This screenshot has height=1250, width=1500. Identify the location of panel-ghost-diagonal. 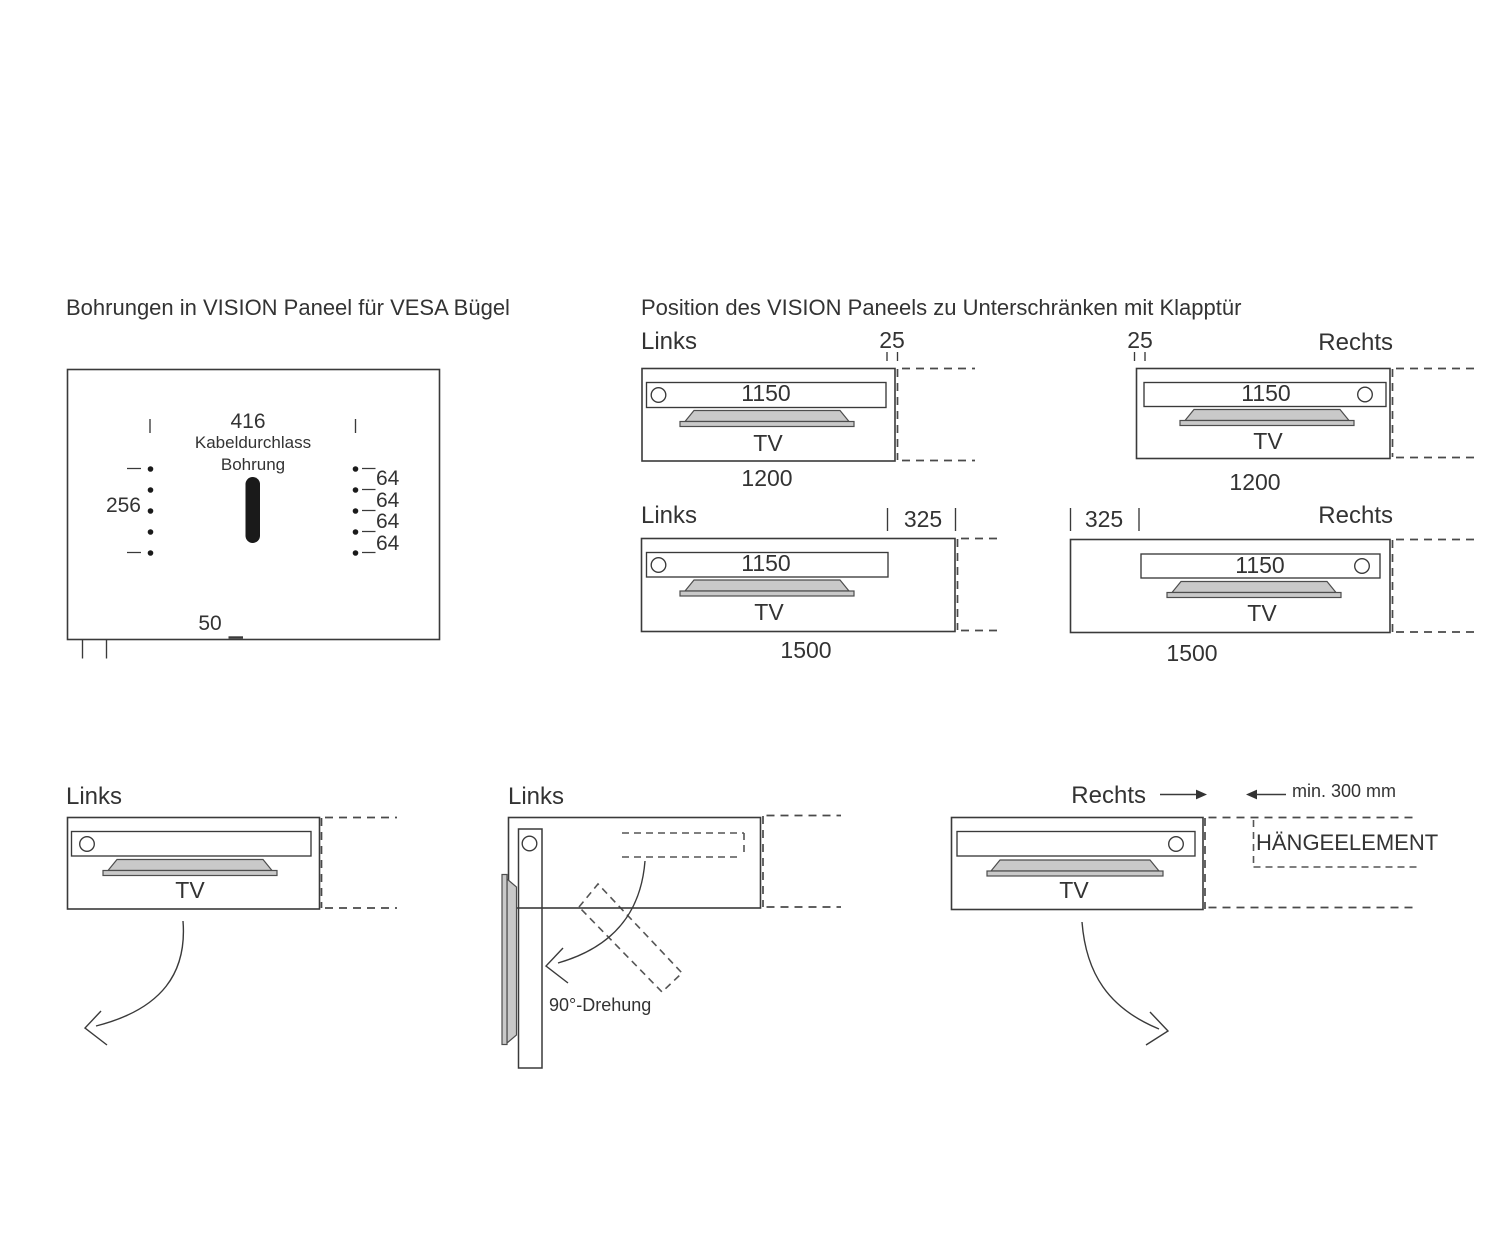
(630, 938).